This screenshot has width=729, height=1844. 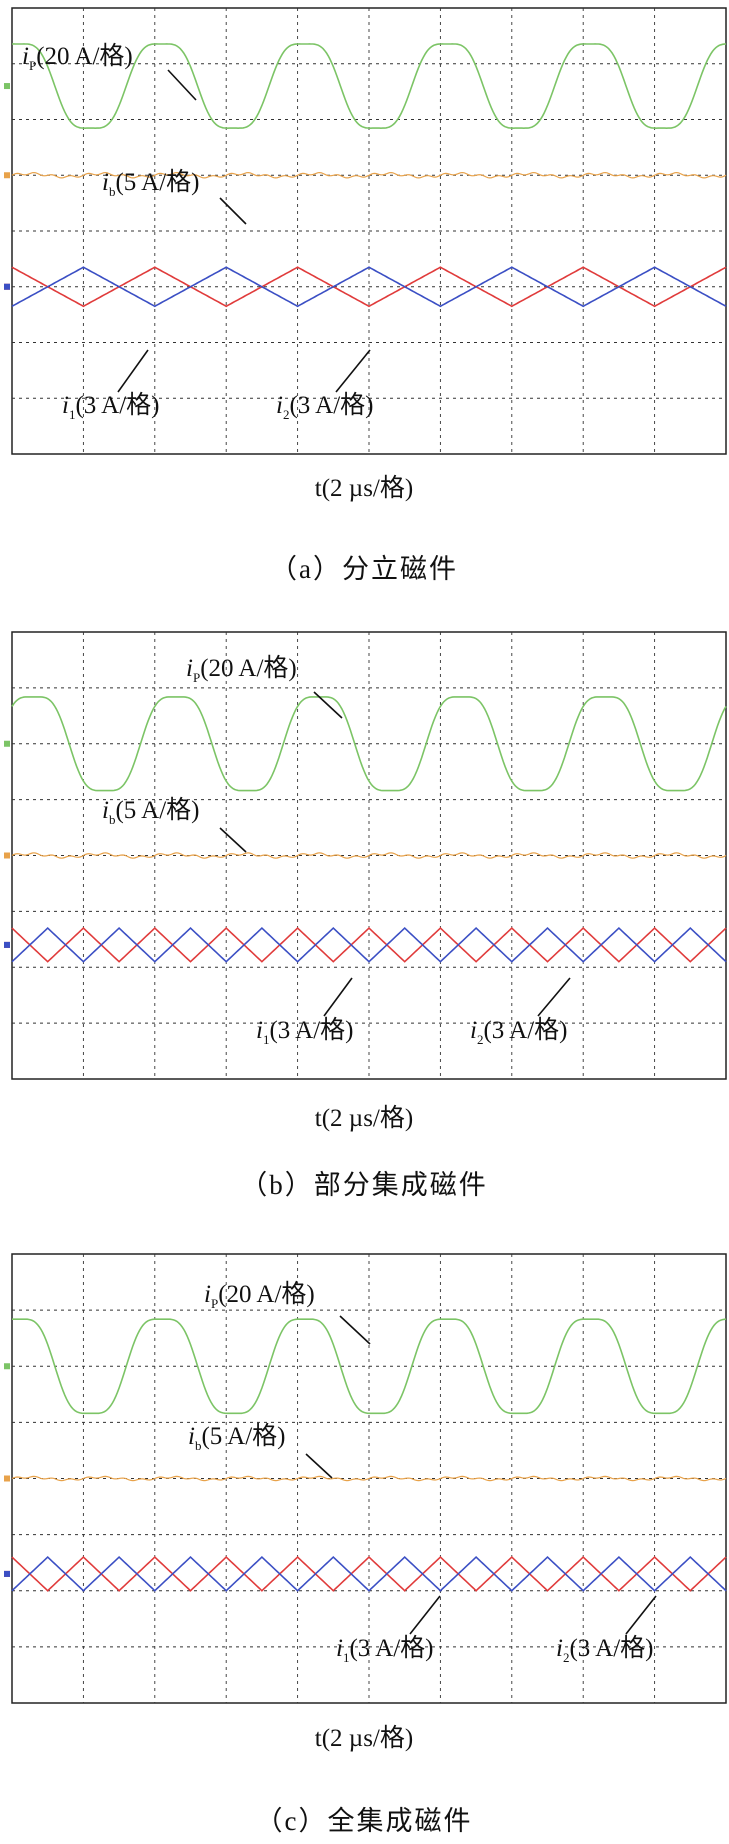 I want to click on label-rest: (20 A/格), so click(x=84, y=56).